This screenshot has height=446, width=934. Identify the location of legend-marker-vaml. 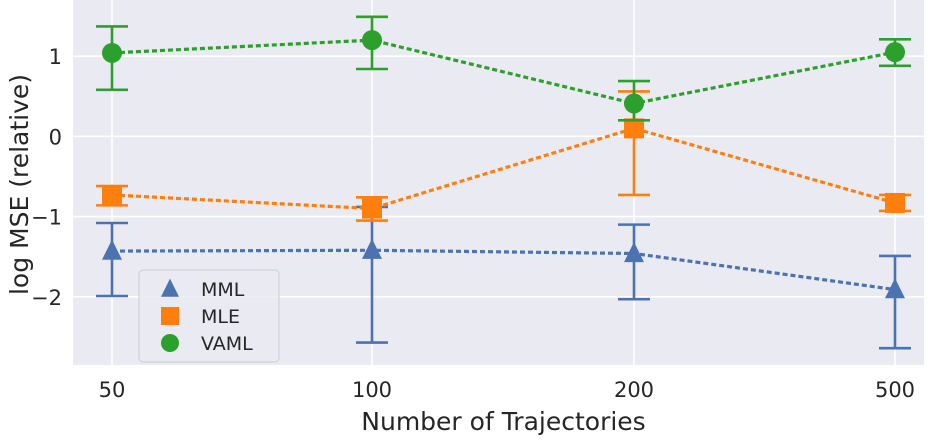
(170, 343).